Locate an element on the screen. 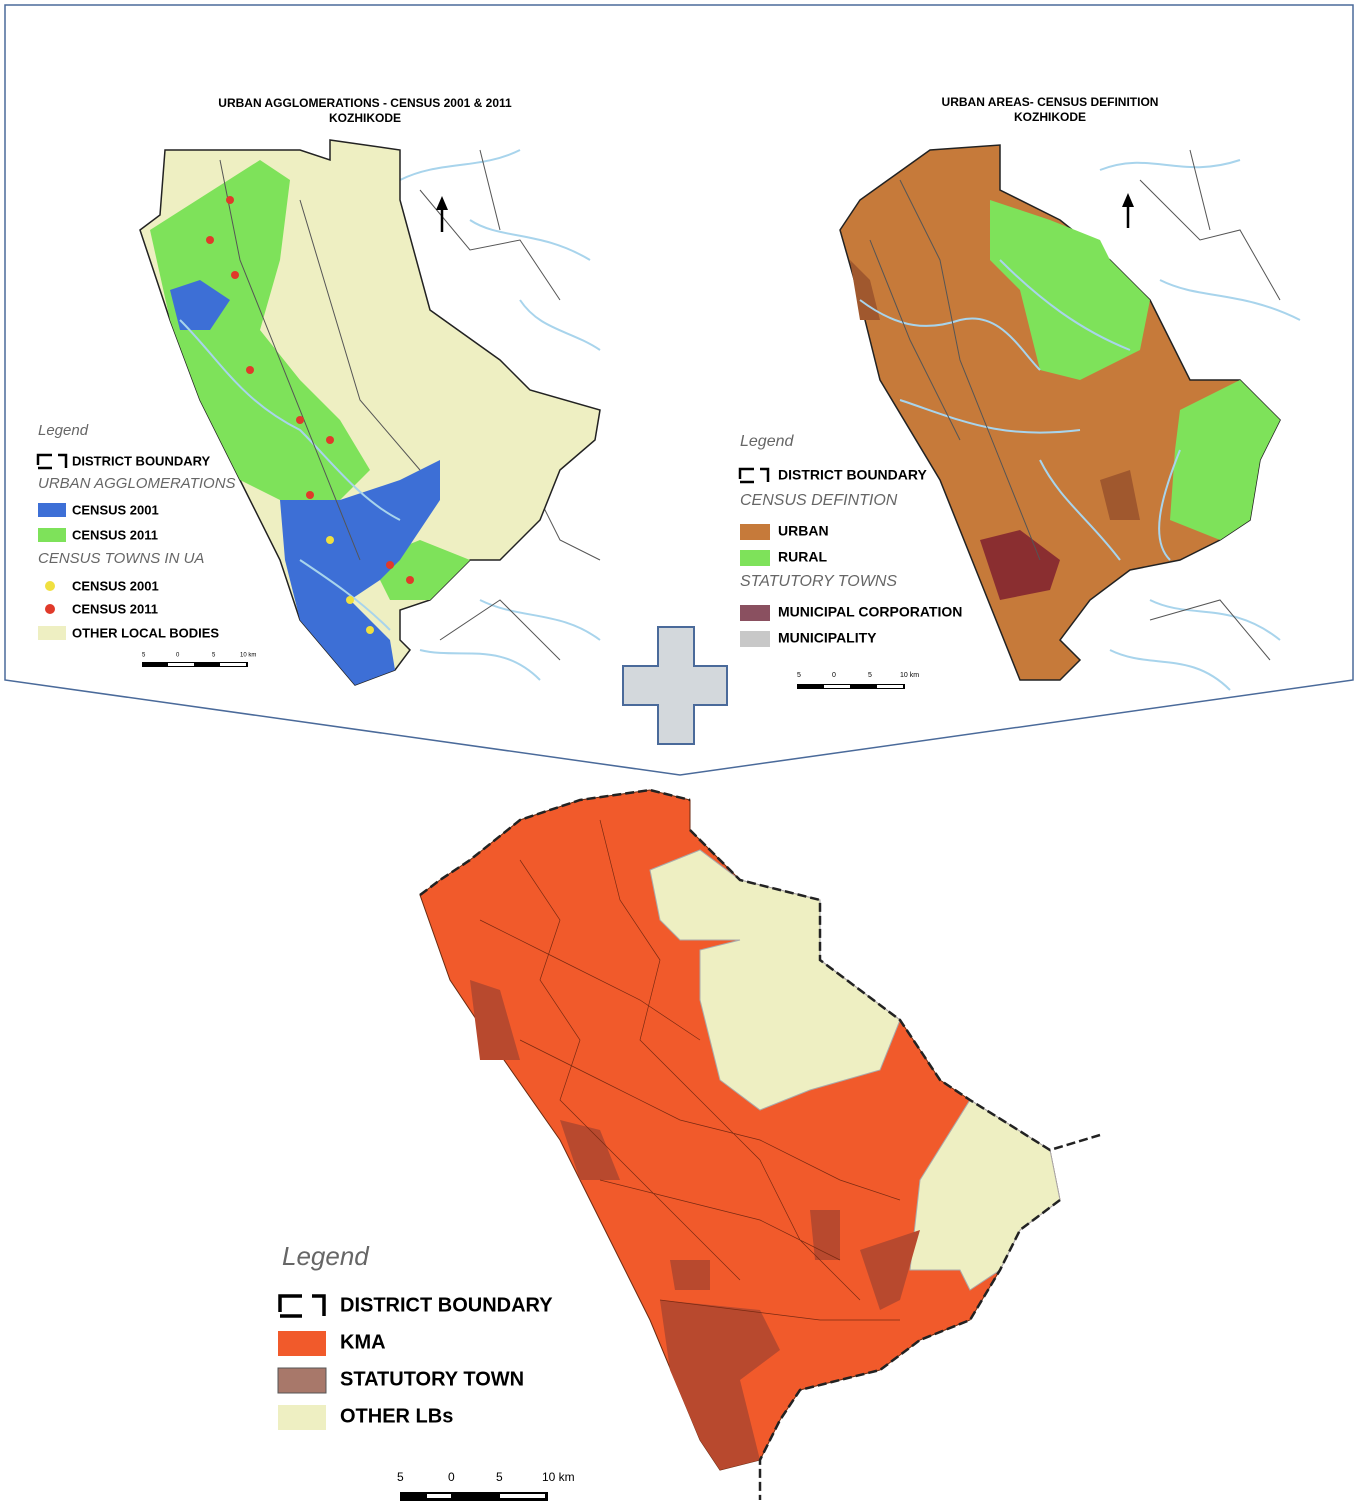 This screenshot has height=1511, width=1358. legend-item: MUNICIPALITY is located at coordinates (827, 638).